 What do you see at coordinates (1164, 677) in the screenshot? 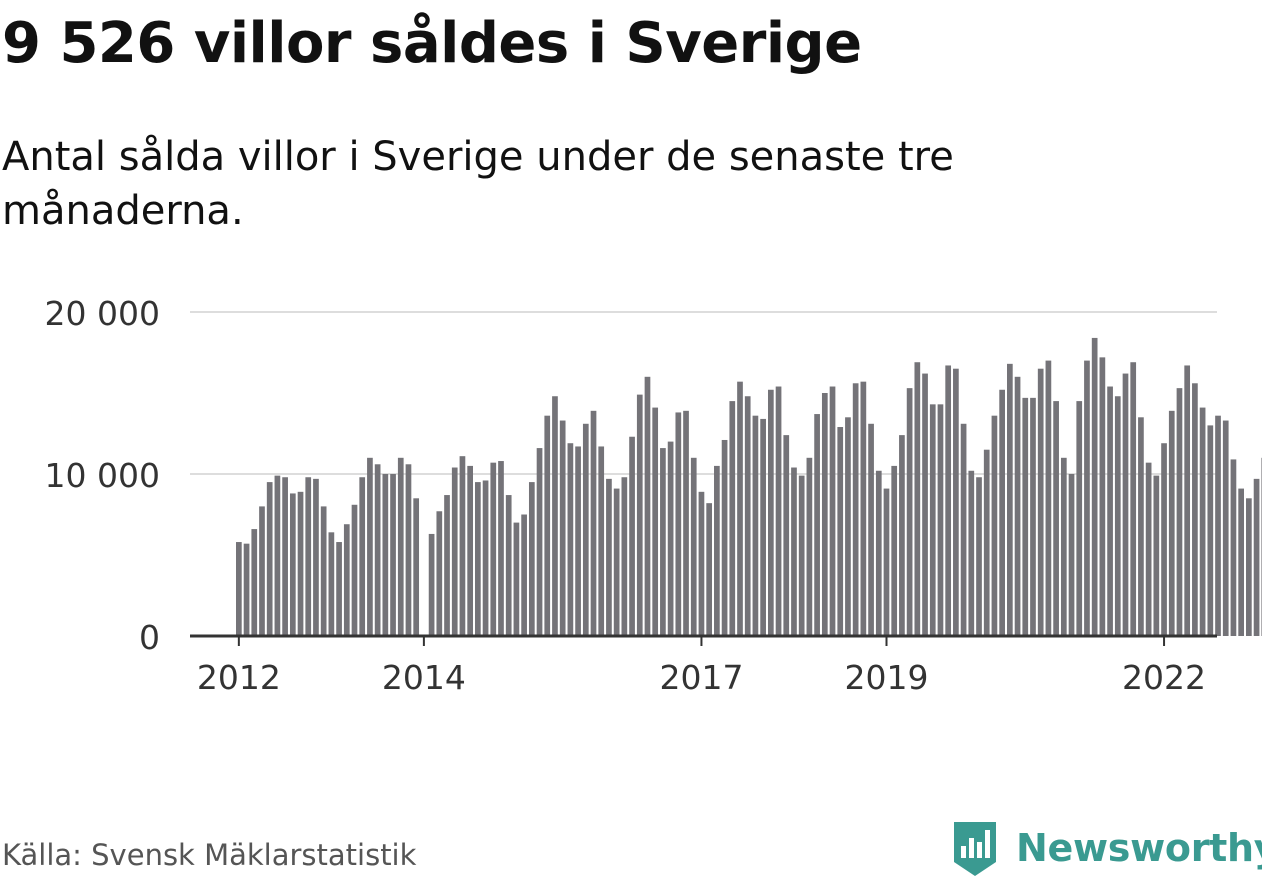
I see `x-tick-label: 2022` at bounding box center [1164, 677].